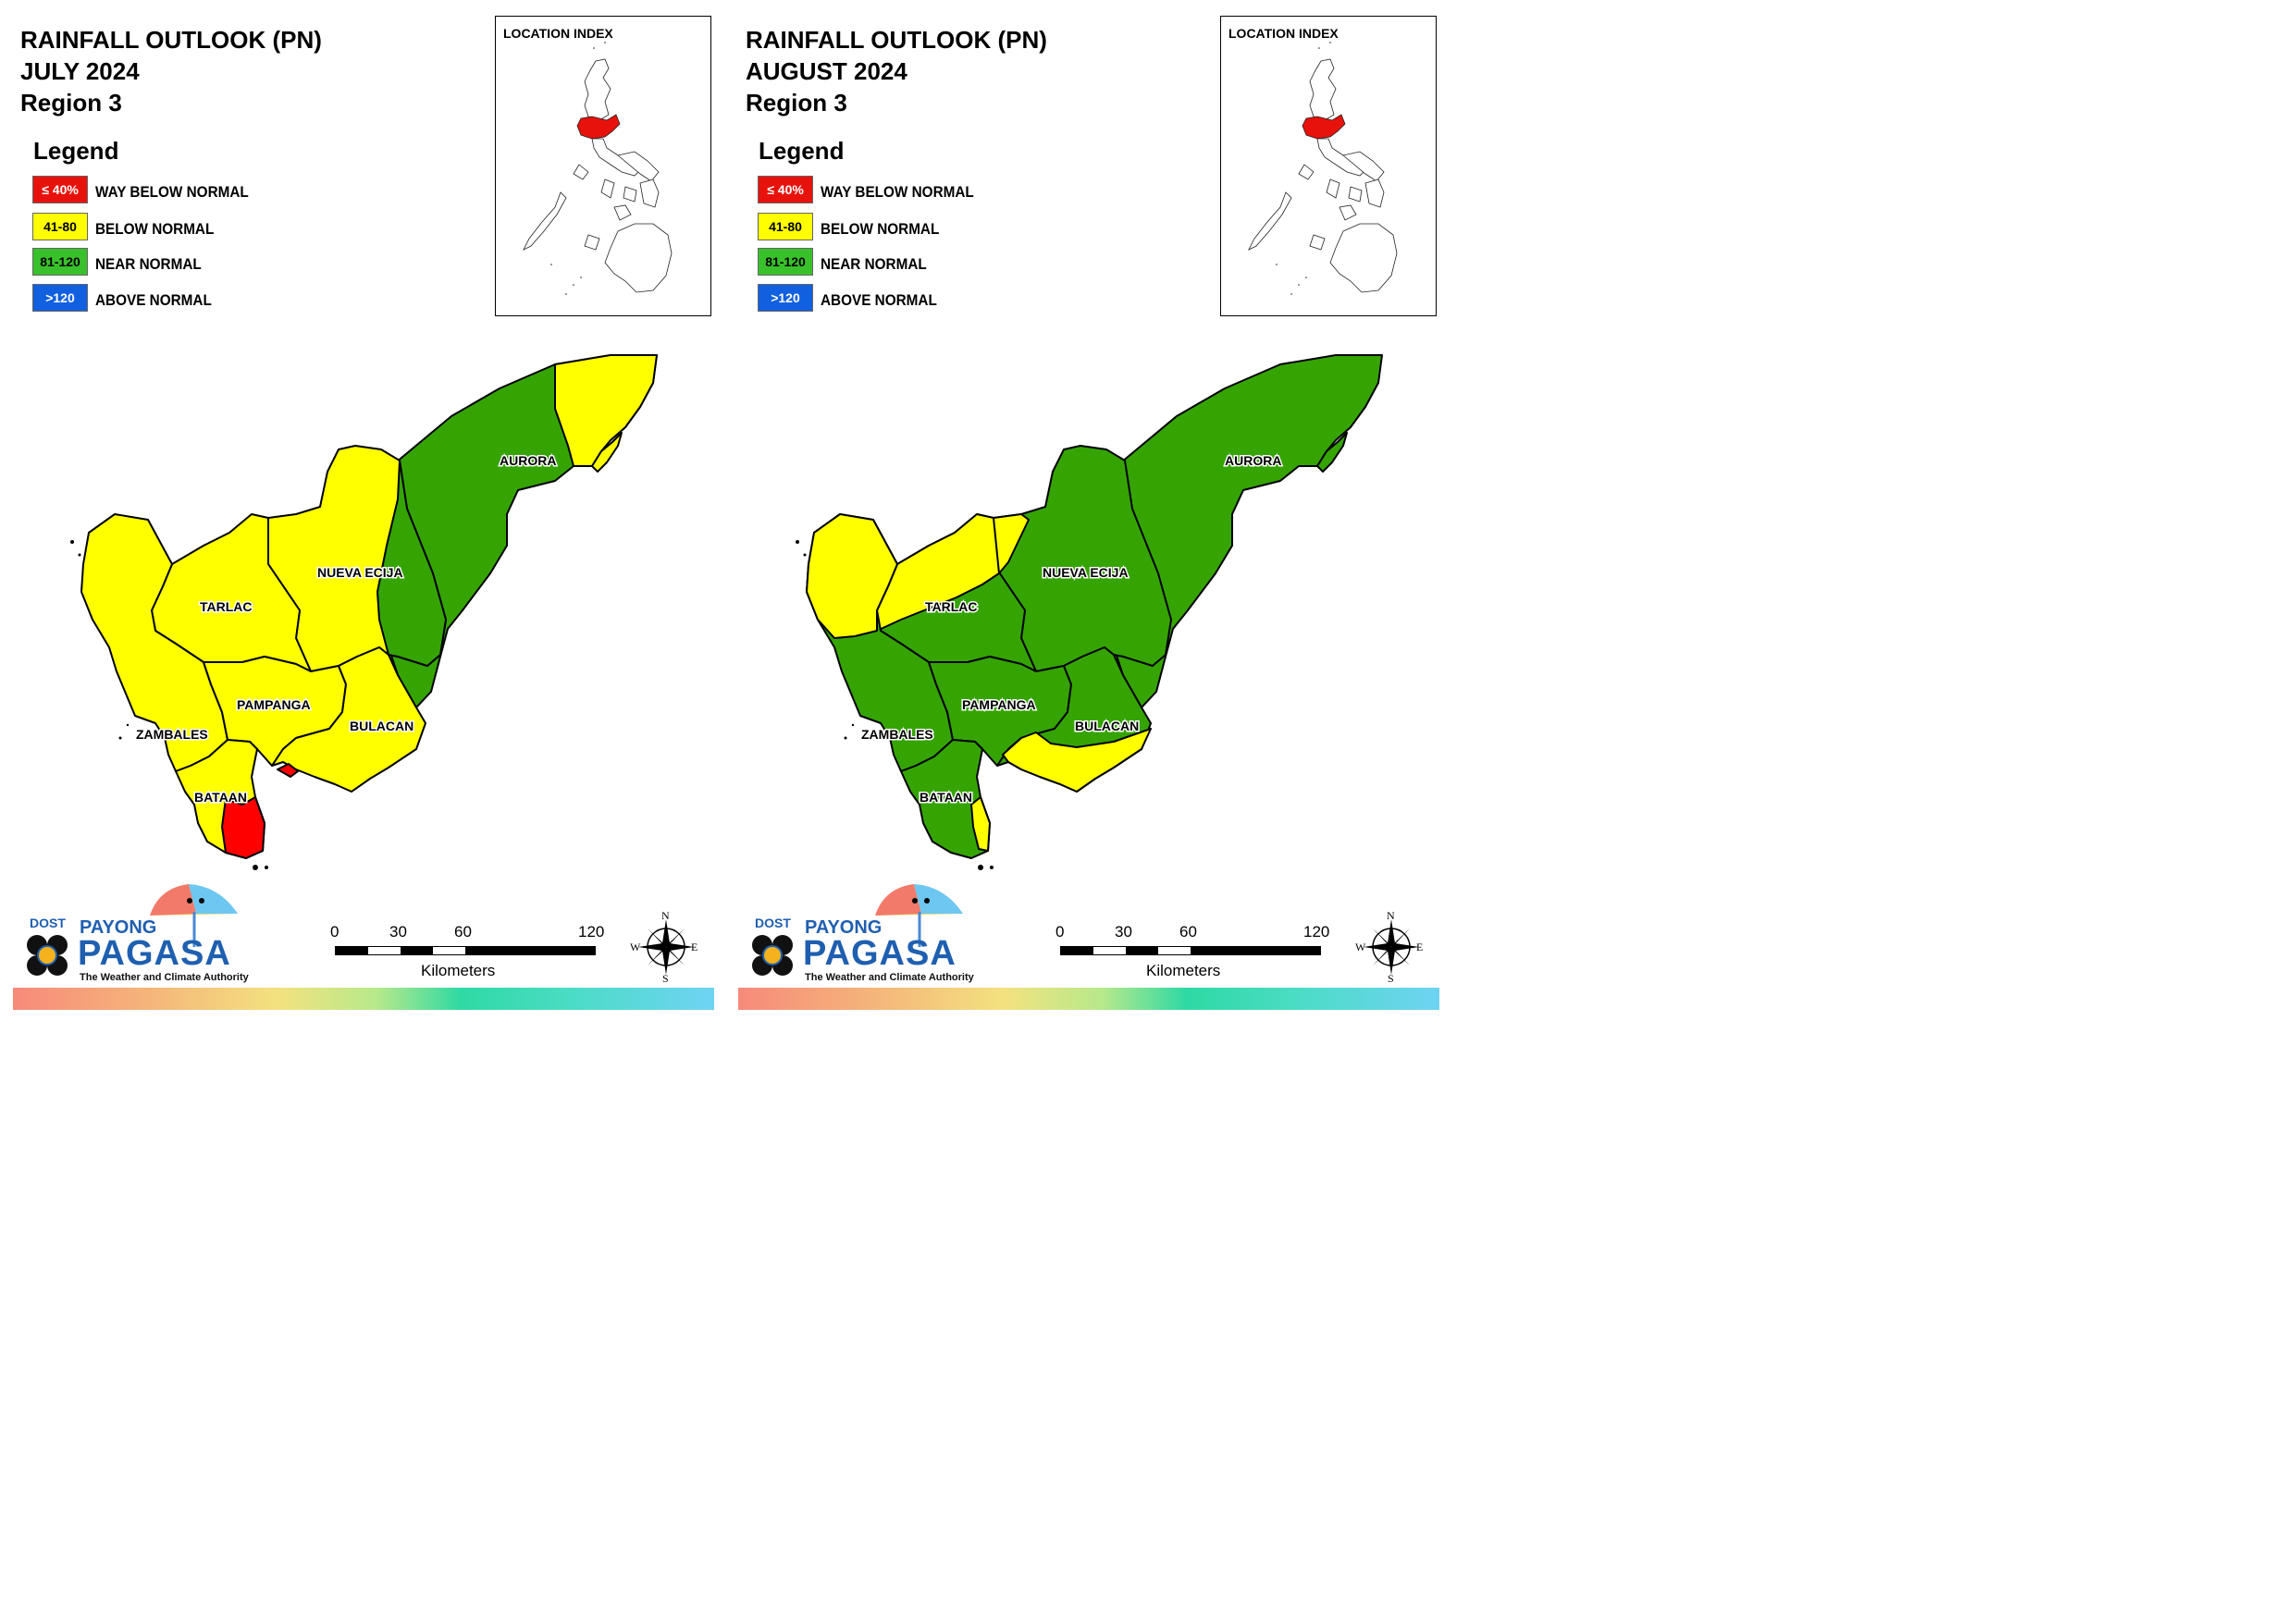 The width and height of the screenshot is (2296, 1623). I want to click on footer-gradient-bar, so click(1088, 999).